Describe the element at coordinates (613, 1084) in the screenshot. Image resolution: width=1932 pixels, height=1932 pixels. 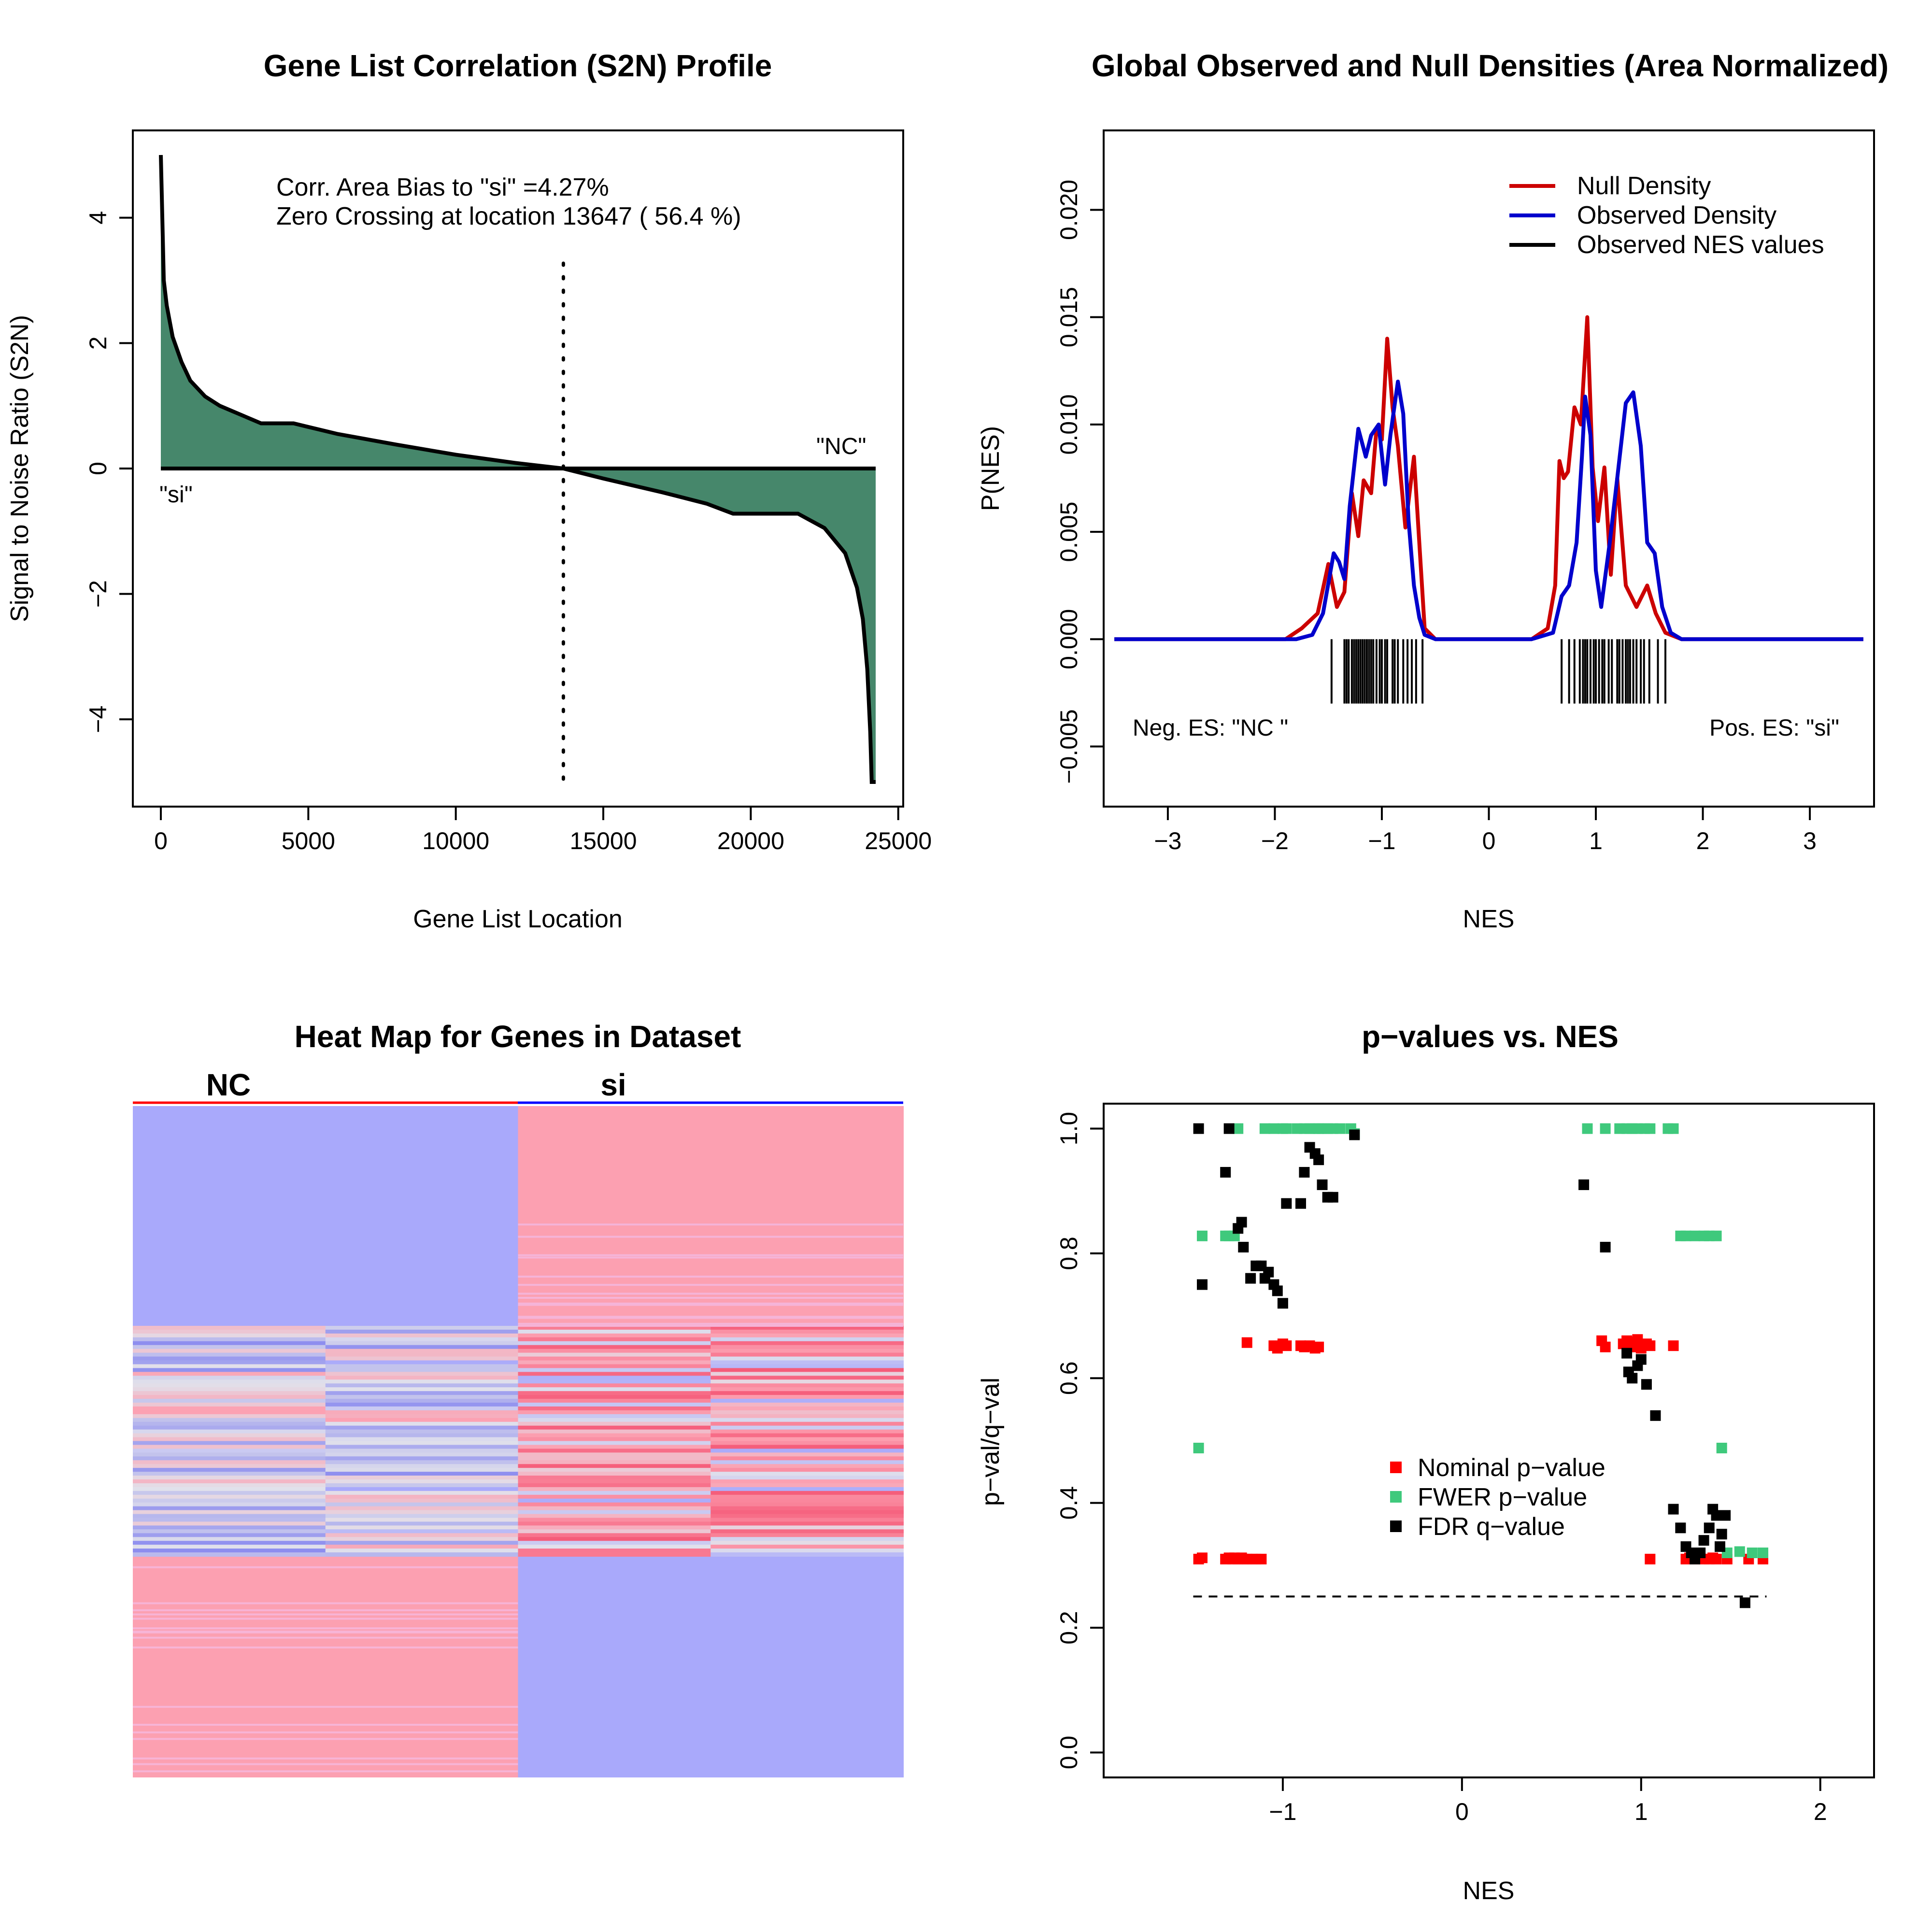
I see `heatmap-column-si: si` at that location.